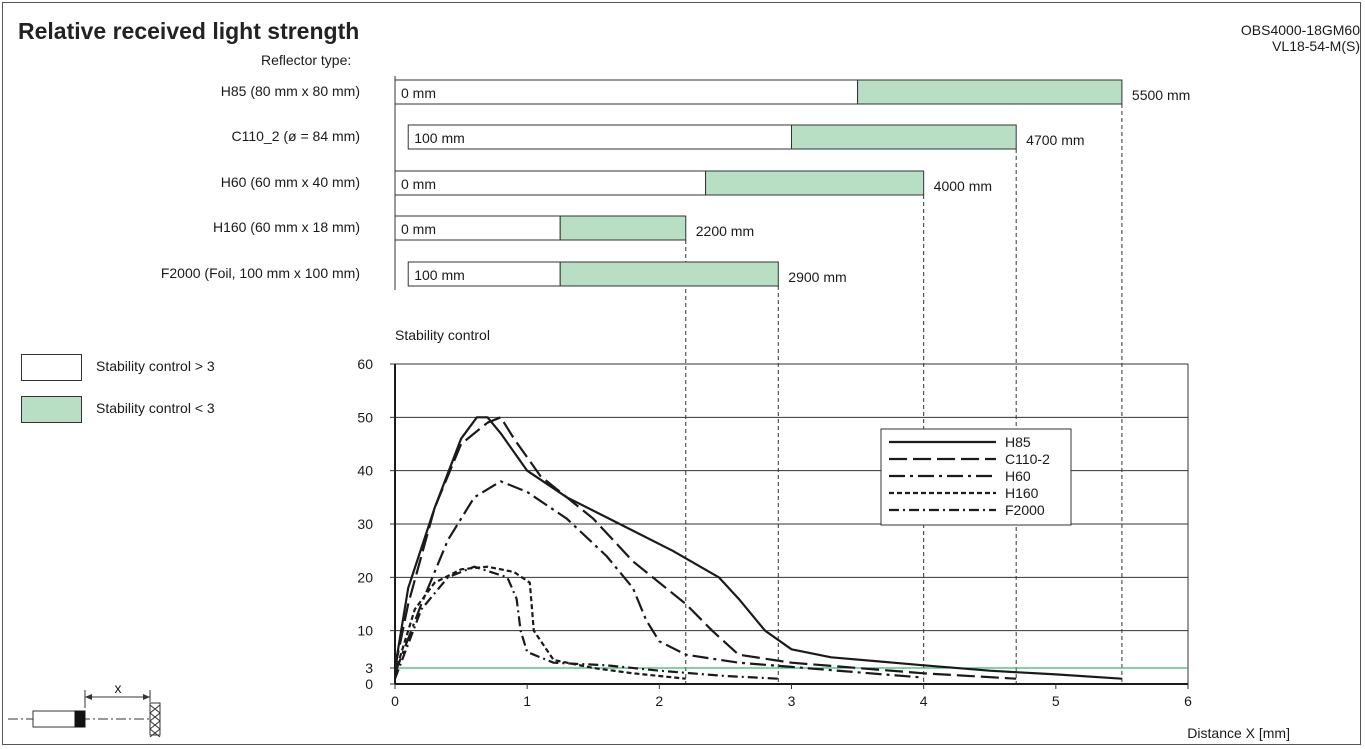 The image size is (1365, 749). What do you see at coordinates (118, 688) in the screenshot?
I see `distance-x-label: x` at bounding box center [118, 688].